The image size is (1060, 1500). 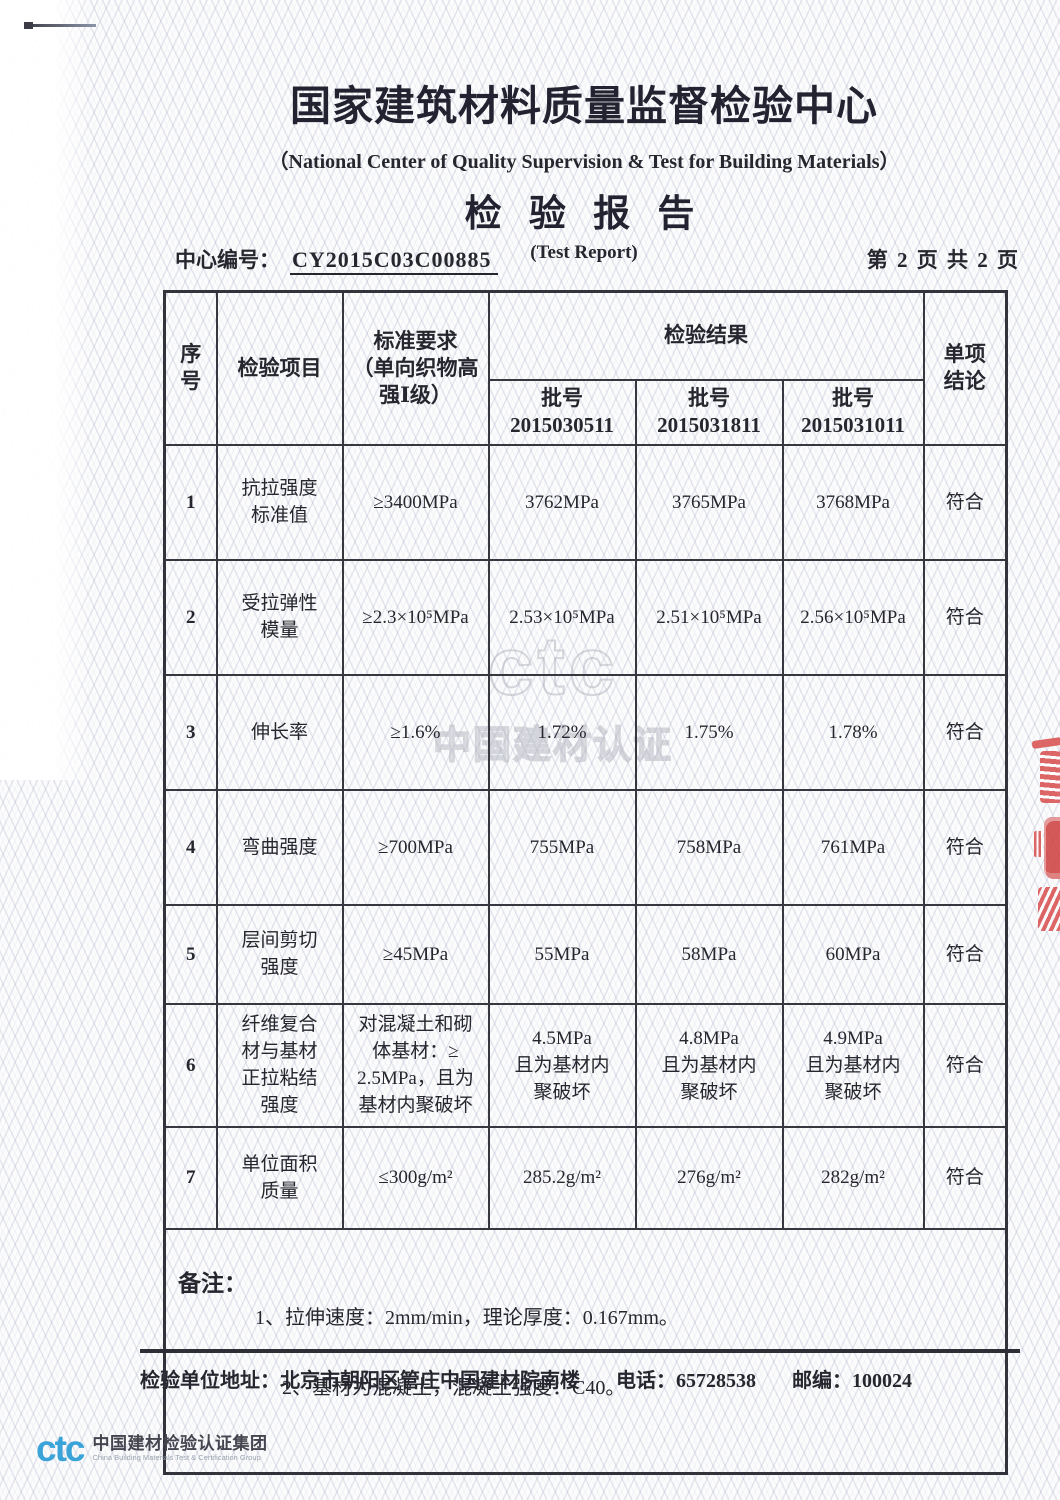 What do you see at coordinates (415, 732) in the screenshot?
I see `cell-requirement: ≥1.6%` at bounding box center [415, 732].